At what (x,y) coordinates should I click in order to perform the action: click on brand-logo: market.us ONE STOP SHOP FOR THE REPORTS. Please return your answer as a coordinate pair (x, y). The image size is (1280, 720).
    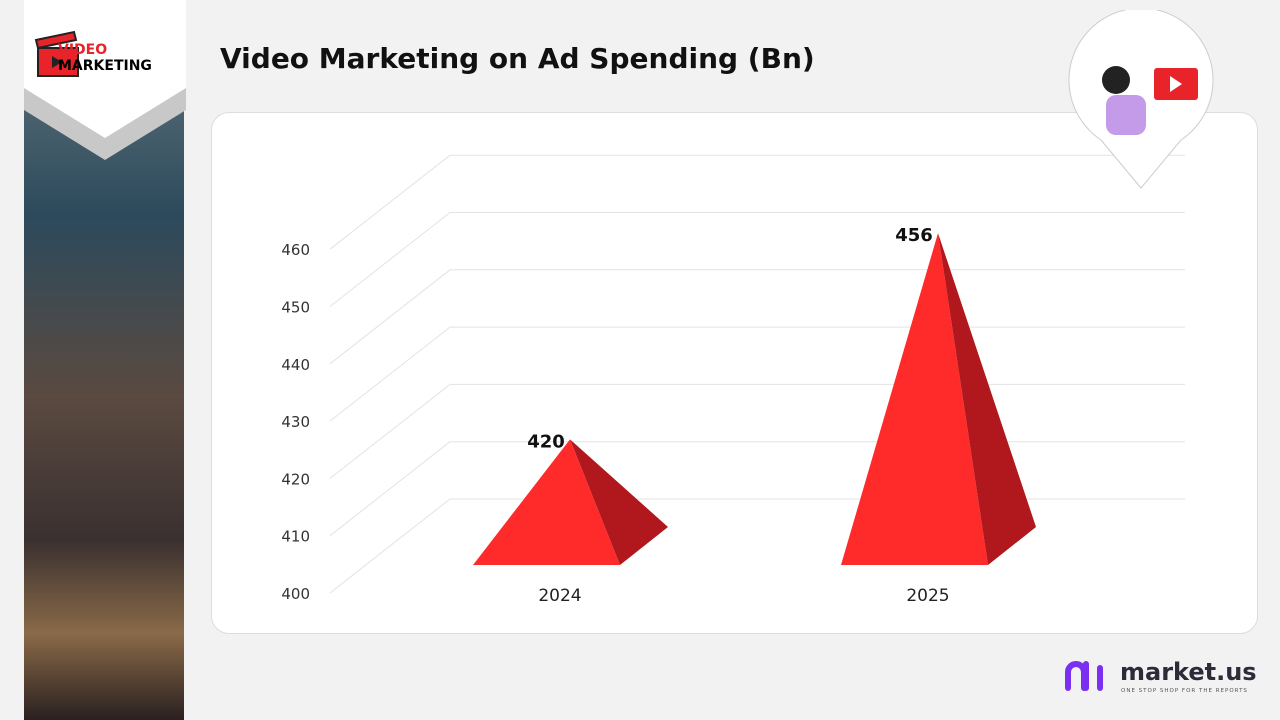
    Looking at the image, I should click on (1160, 677).